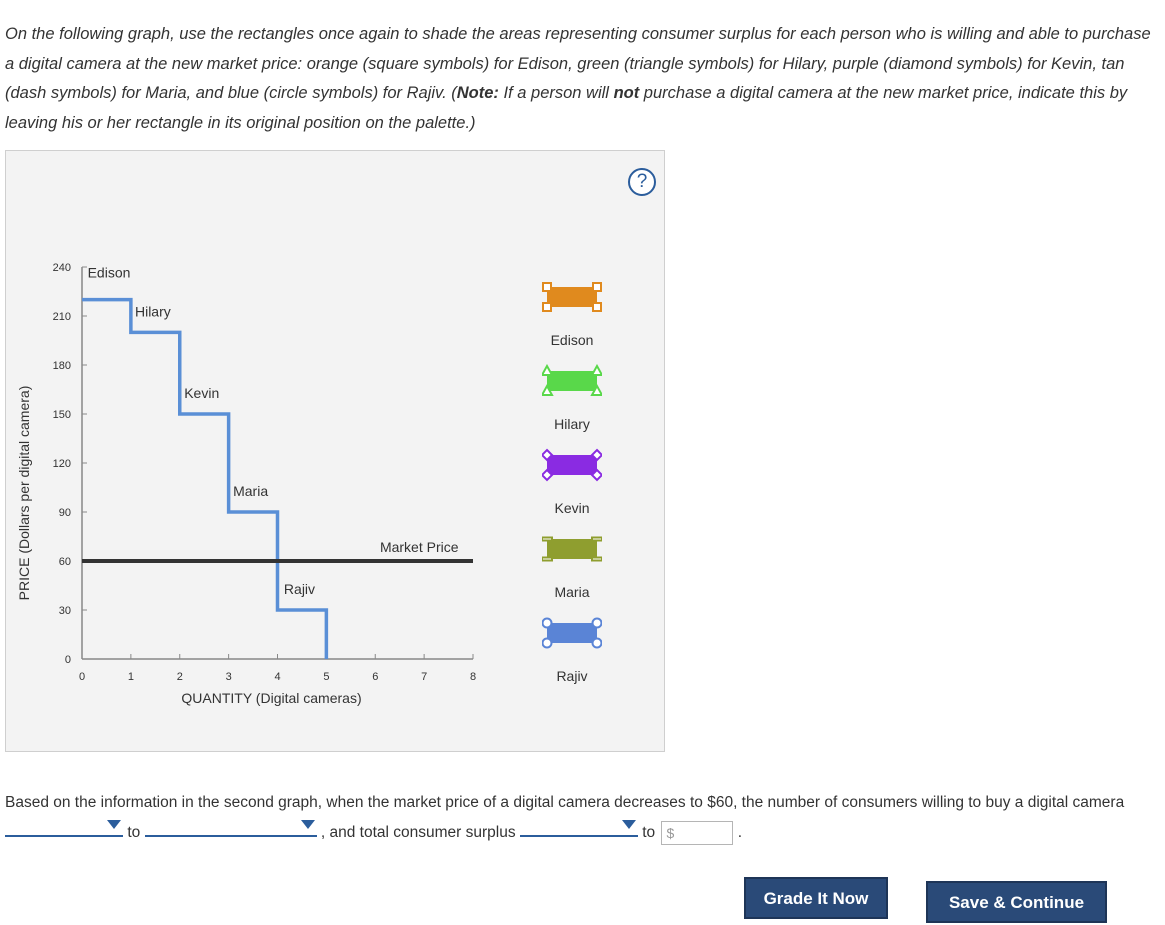  I want to click on question-part-2: , and total consumer surplus, so click(418, 832).